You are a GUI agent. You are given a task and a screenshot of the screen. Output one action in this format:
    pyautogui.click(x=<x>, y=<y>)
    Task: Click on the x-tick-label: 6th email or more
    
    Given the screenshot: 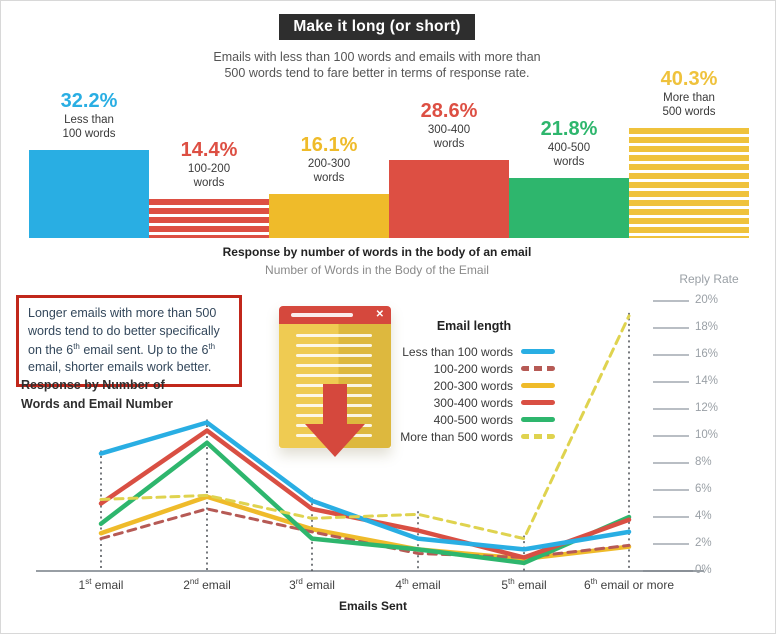 What is the action you would take?
    pyautogui.click(x=629, y=584)
    